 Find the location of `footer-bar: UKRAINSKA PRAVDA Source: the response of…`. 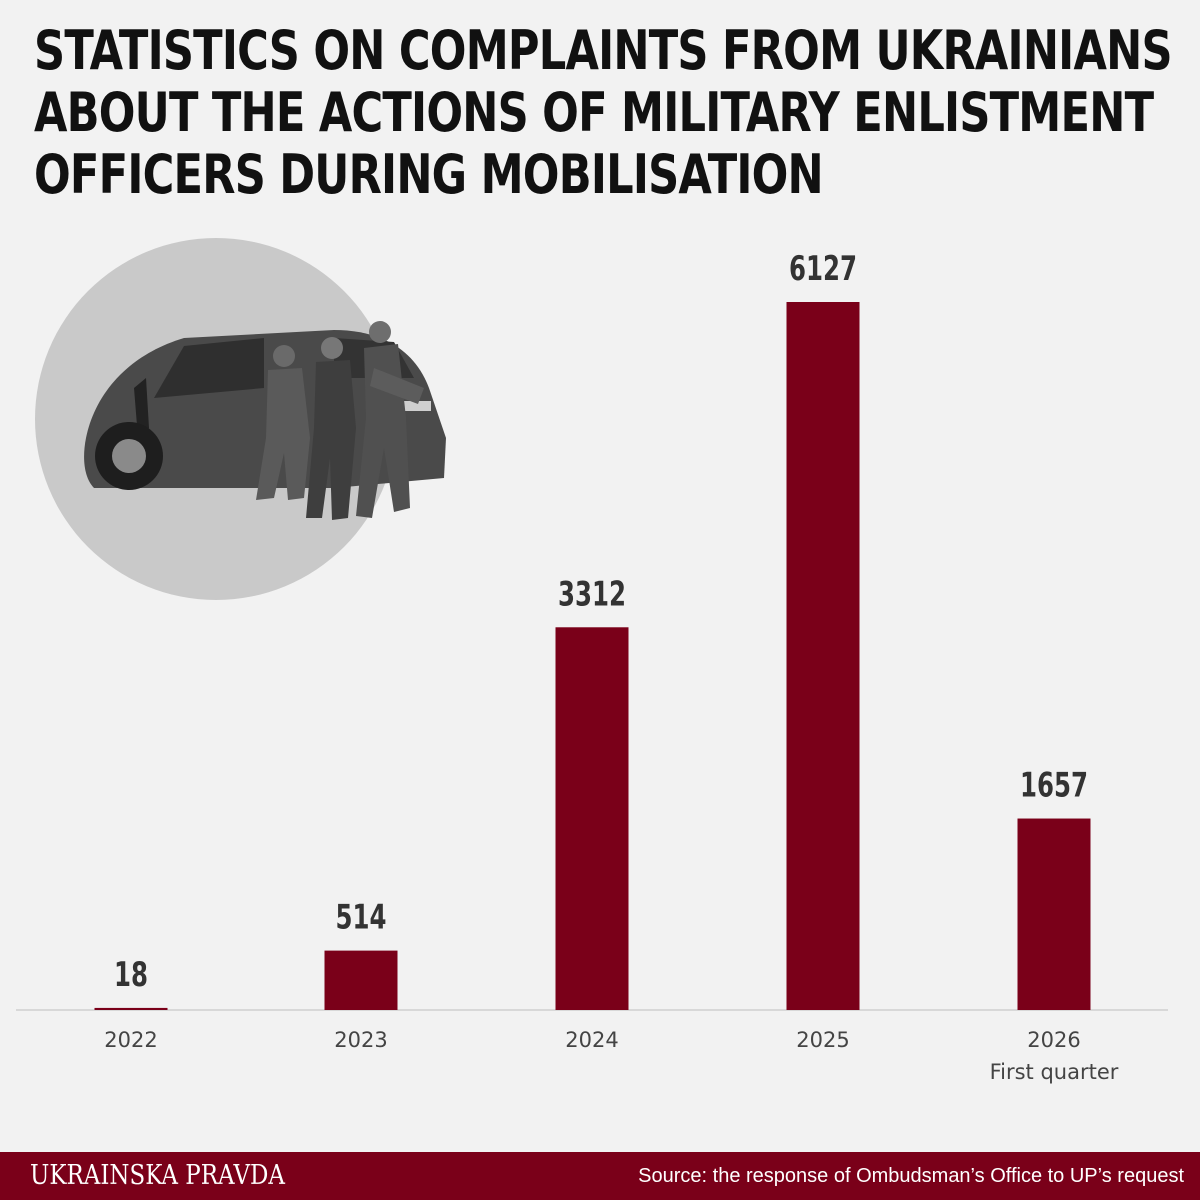

footer-bar: UKRAINSKA PRAVDA Source: the response of… is located at coordinates (600, 1176).